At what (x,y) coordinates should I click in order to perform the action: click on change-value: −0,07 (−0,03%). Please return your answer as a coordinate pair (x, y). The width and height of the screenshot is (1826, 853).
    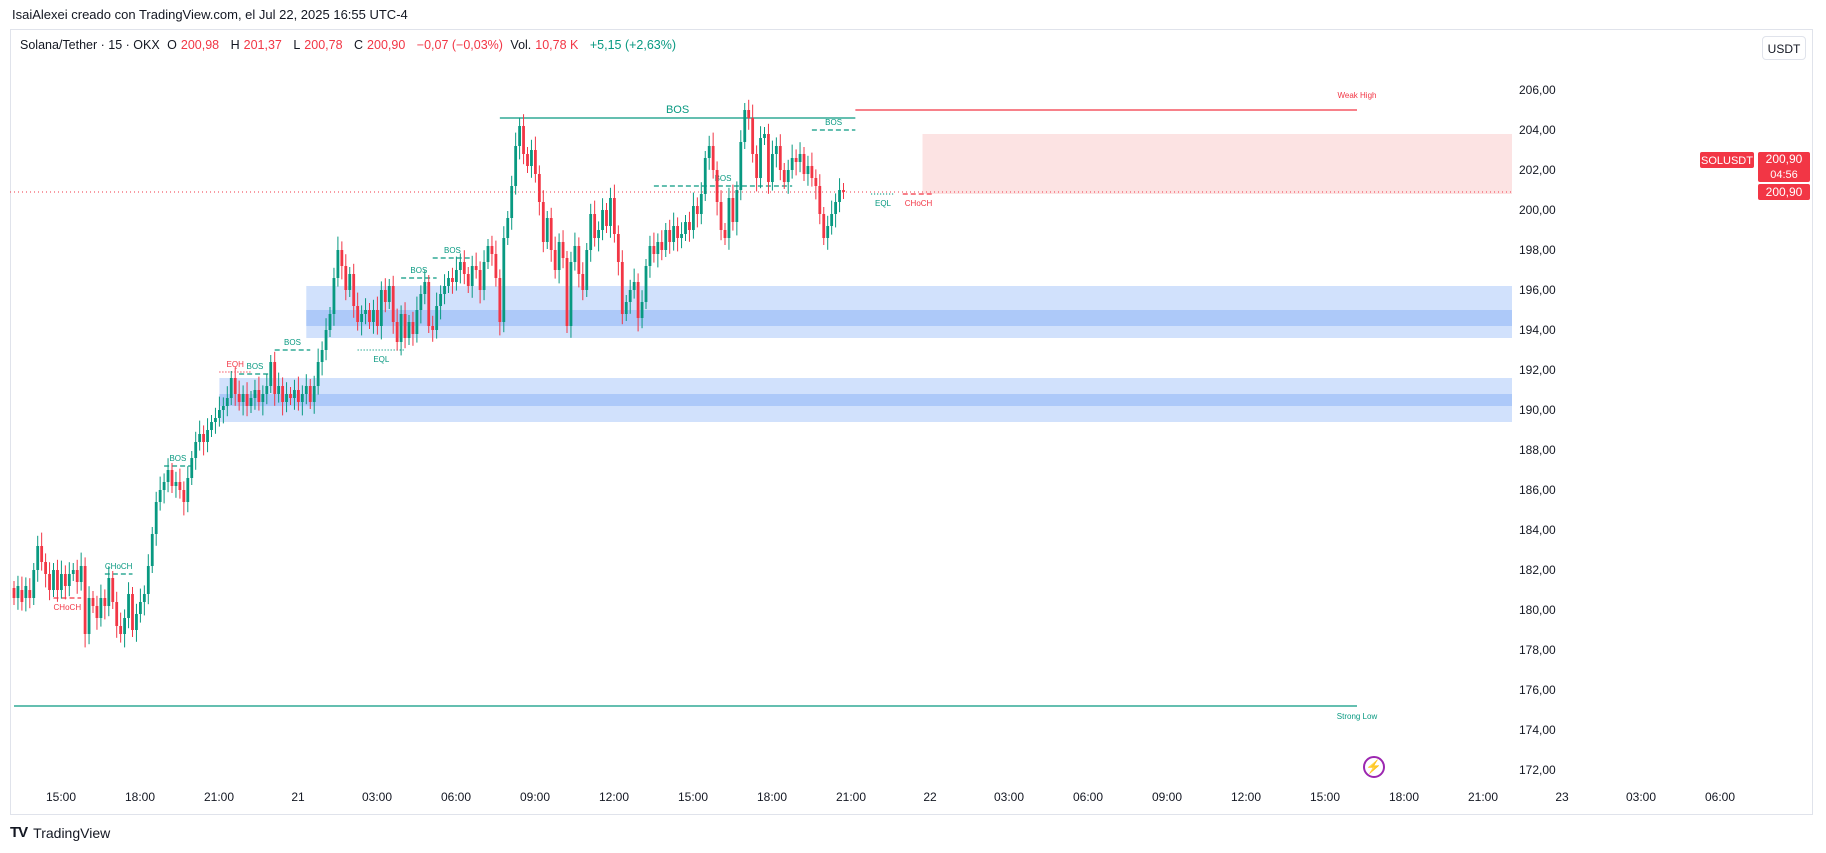
    Looking at the image, I should click on (459, 45).